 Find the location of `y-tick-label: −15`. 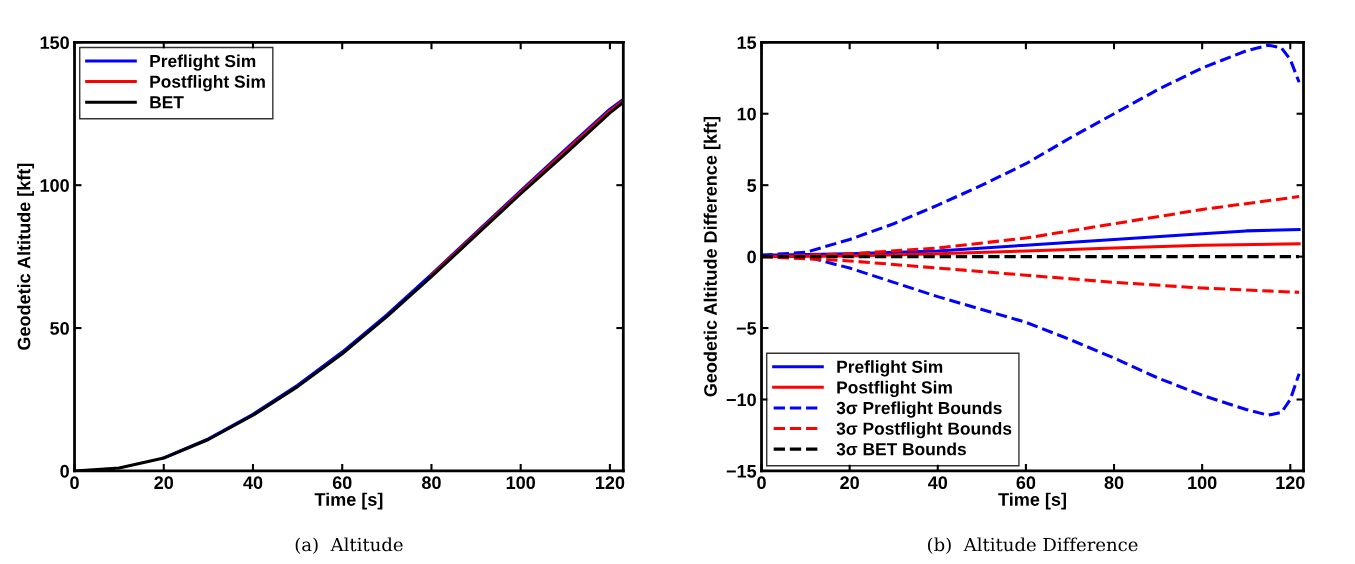

y-tick-label: −15 is located at coordinates (741, 471).